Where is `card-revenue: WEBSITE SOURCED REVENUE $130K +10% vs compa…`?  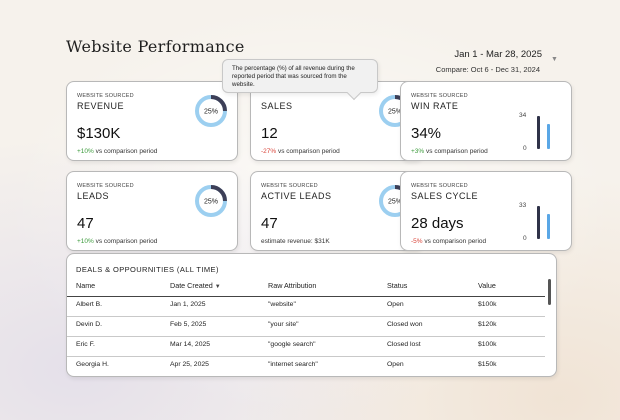
card-revenue: WEBSITE SOURCED REVENUE $130K +10% vs compa… is located at coordinates (152, 121).